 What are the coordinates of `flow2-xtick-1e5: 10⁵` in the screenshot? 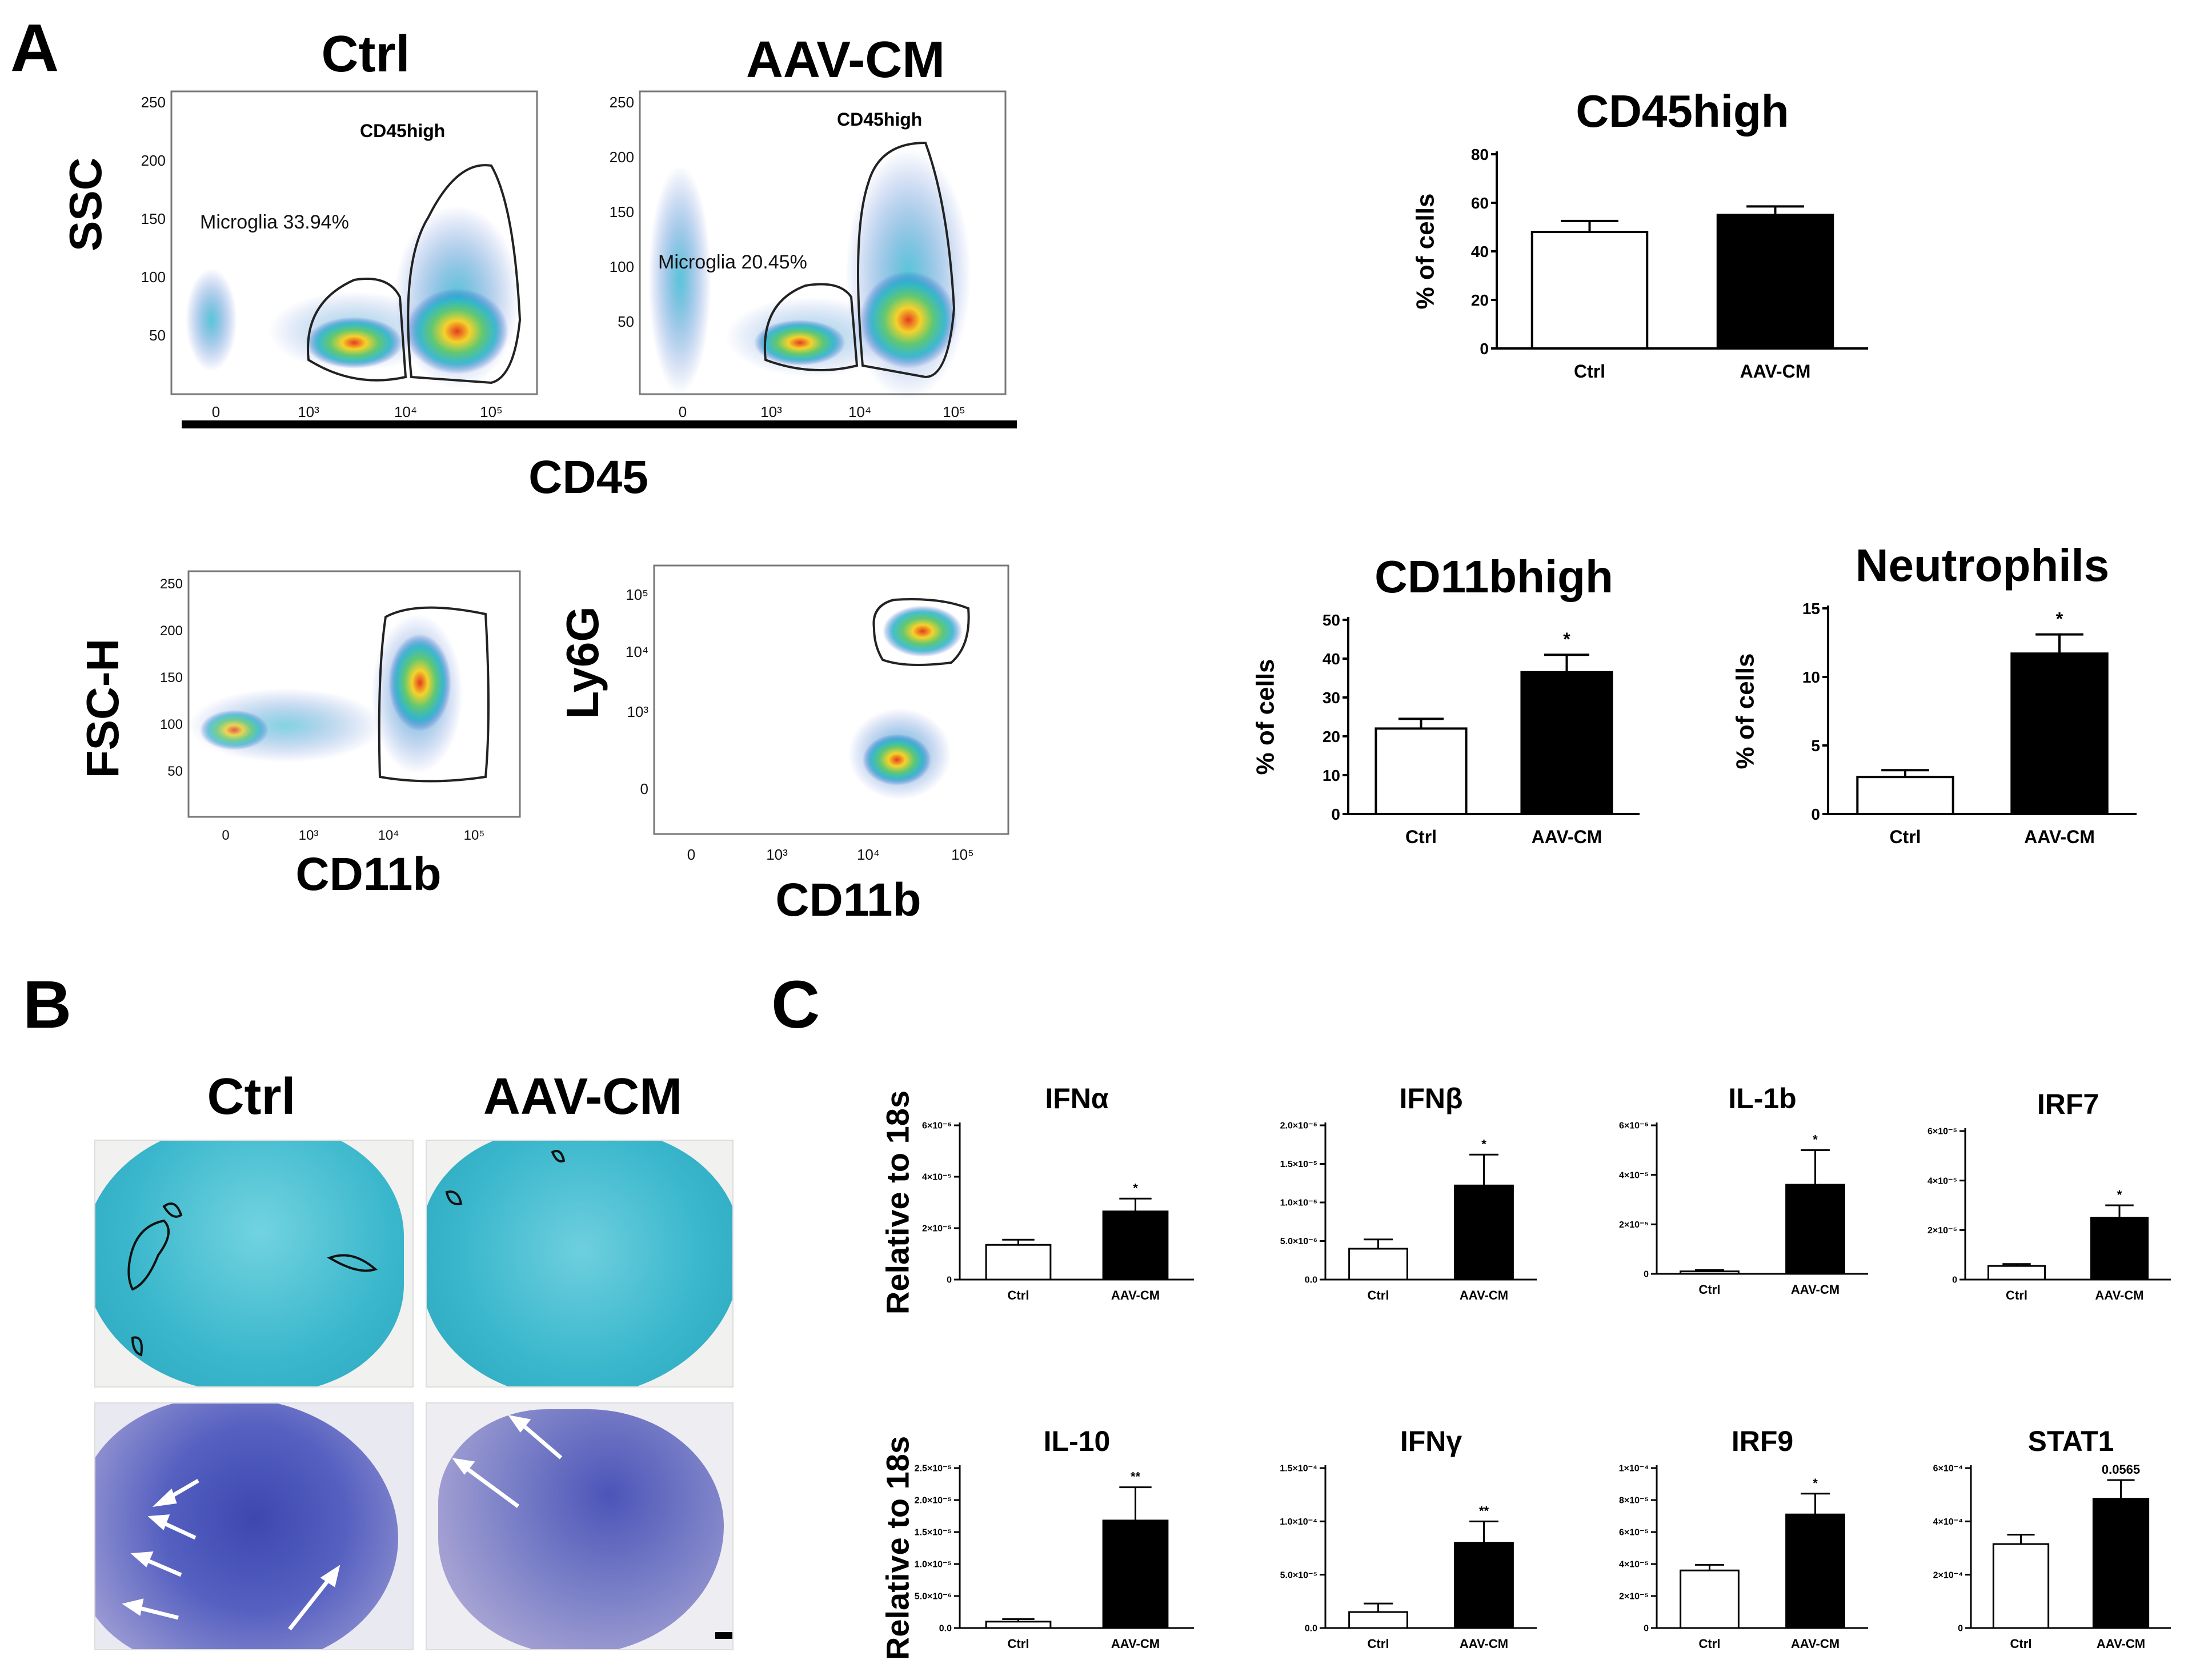 It's located at (954, 411).